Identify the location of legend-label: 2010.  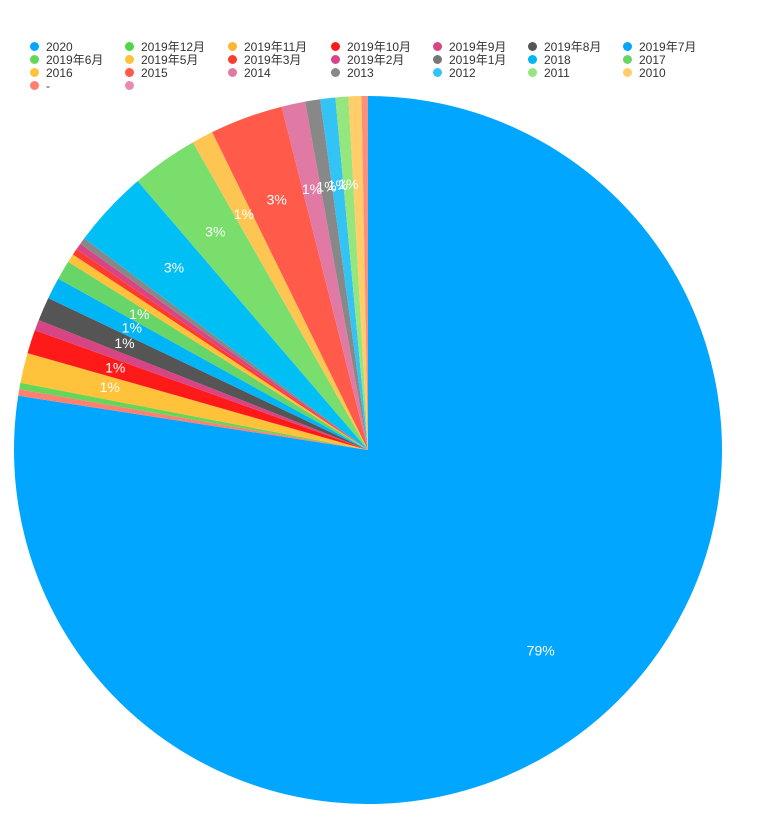
(652, 72).